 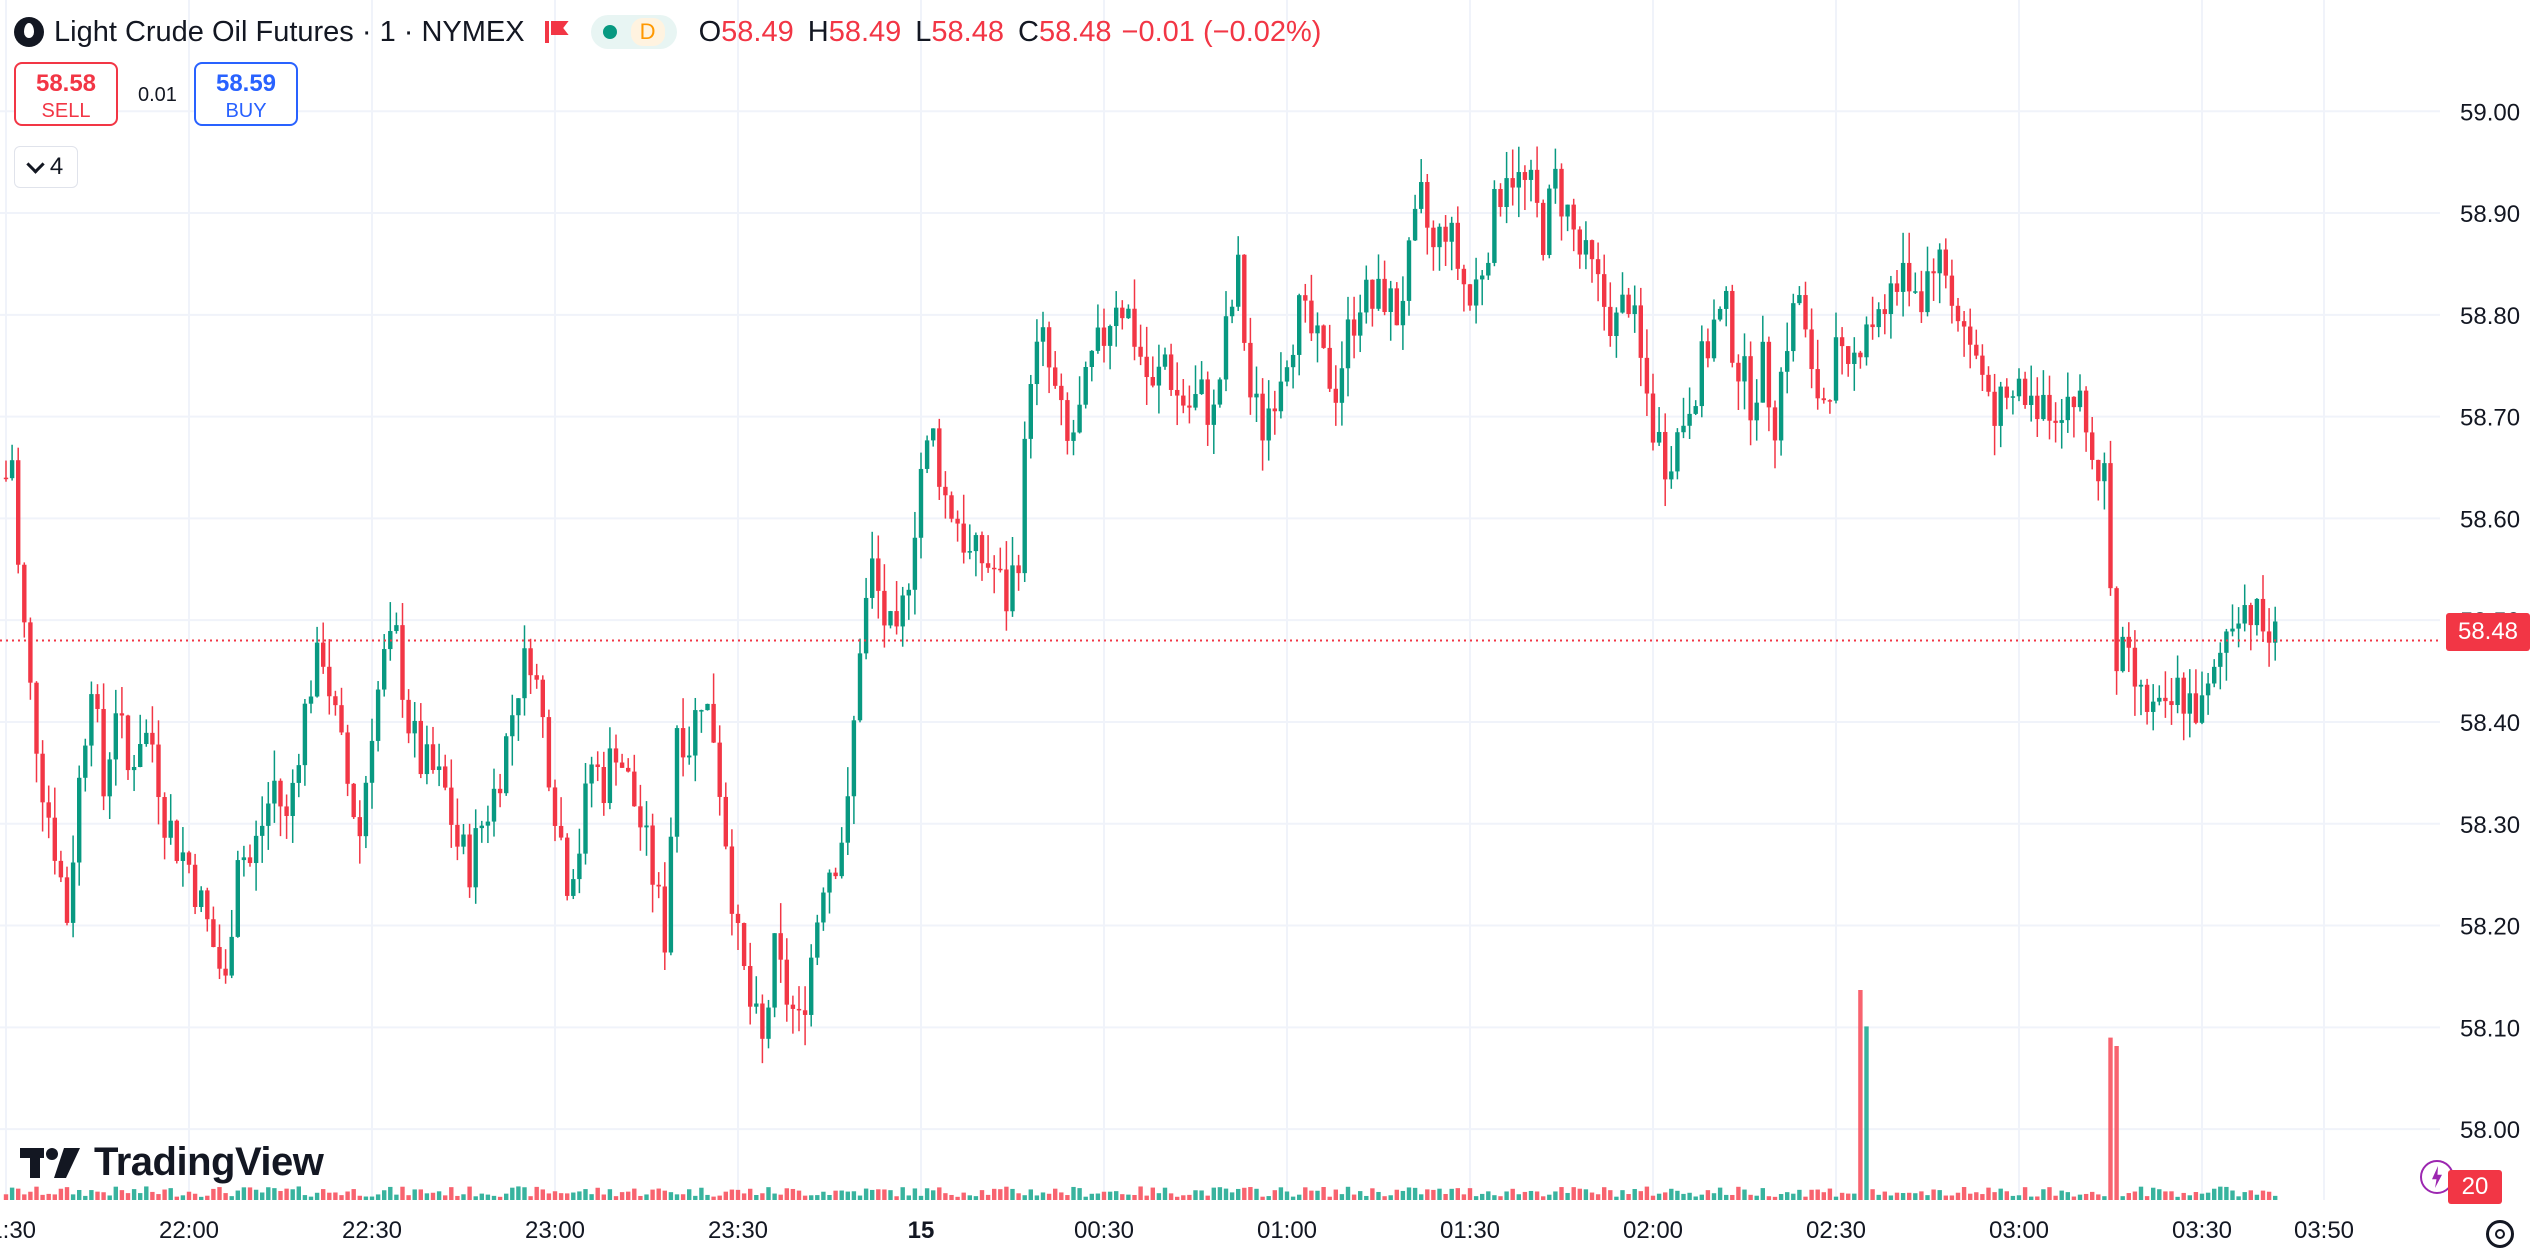 I want to click on buy-button: 58.59 BUY, so click(x=246, y=94).